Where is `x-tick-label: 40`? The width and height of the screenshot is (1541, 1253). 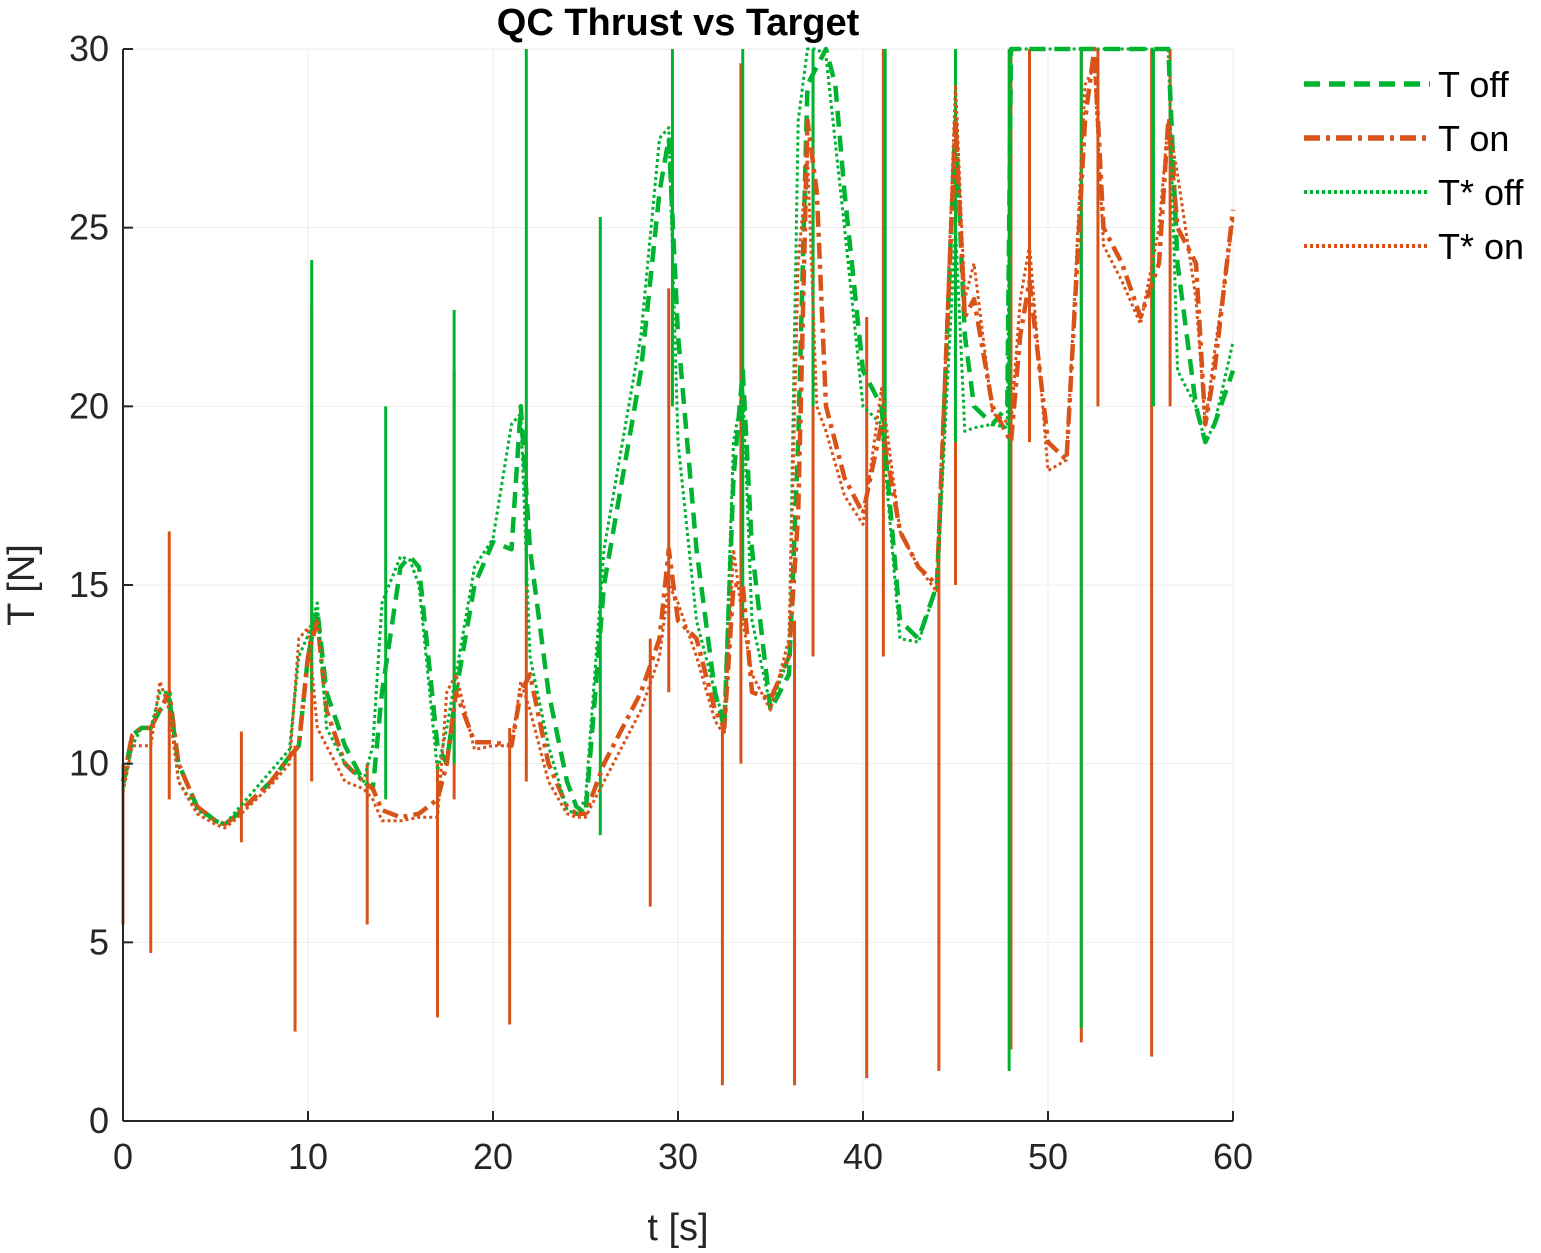
x-tick-label: 40 is located at coordinates (863, 1156).